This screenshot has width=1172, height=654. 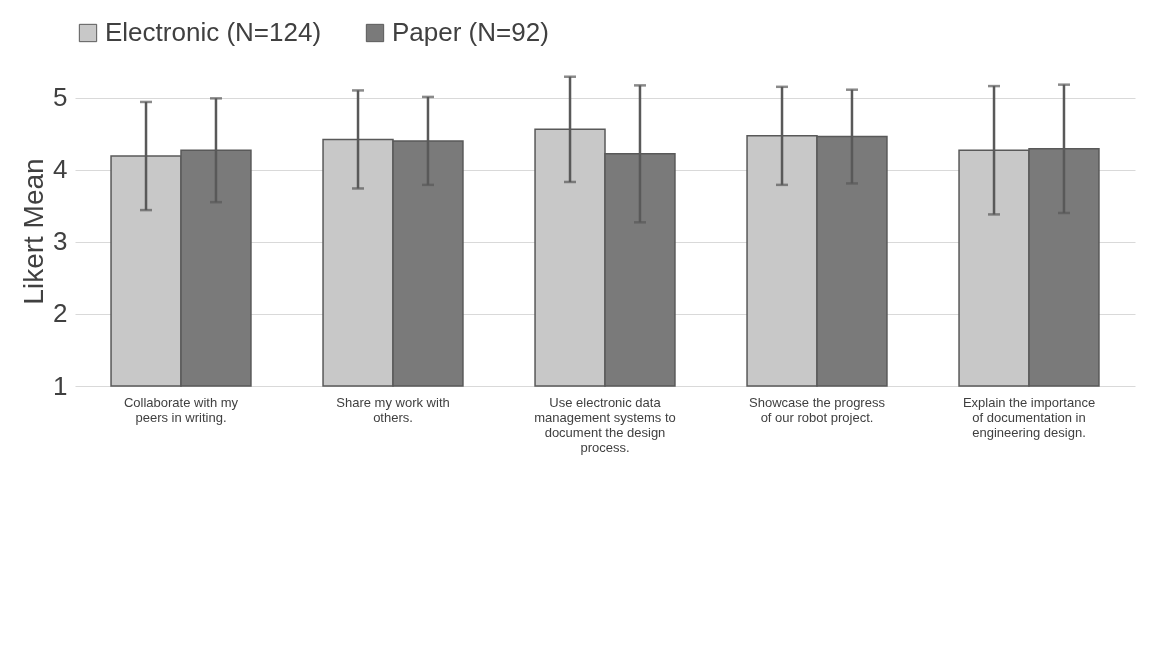 I want to click on y-tick-label: 2, so click(x=60, y=313).